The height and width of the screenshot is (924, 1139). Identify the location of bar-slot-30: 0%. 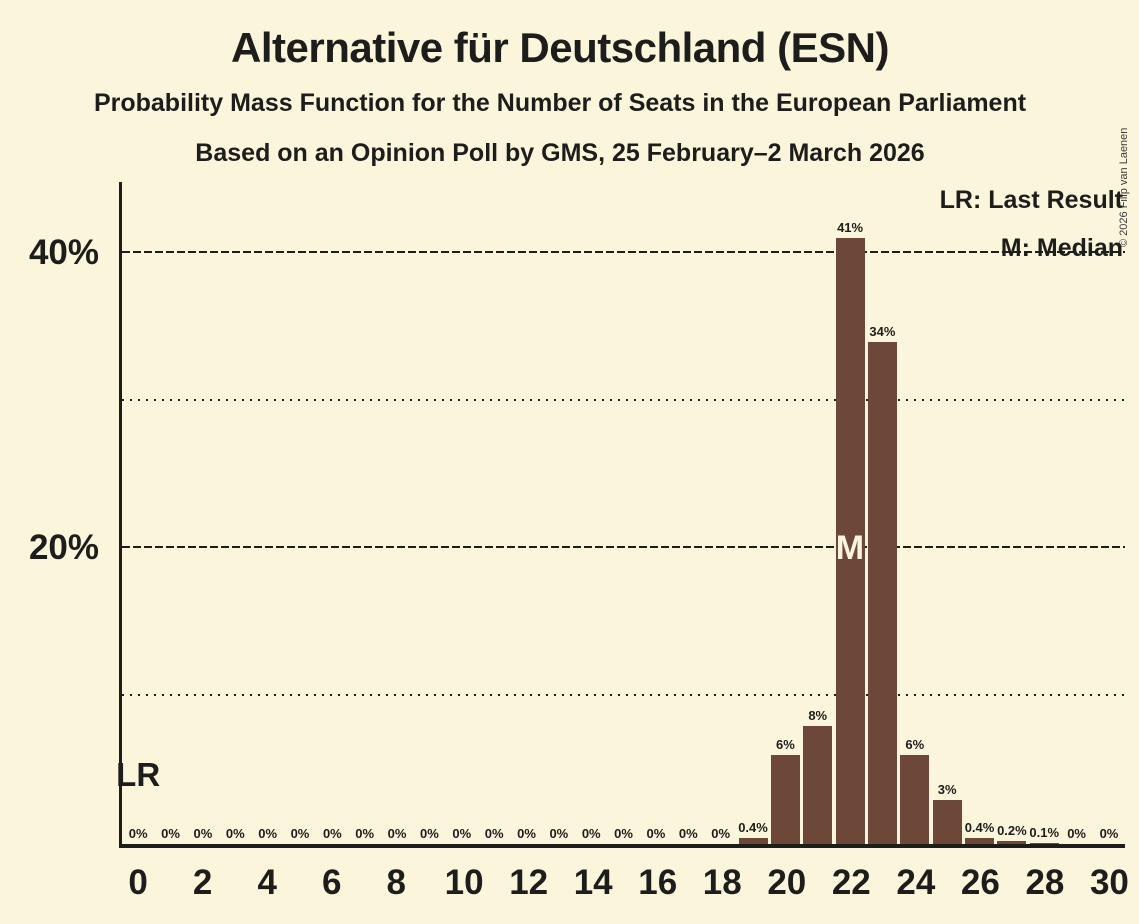
(1109, 513).